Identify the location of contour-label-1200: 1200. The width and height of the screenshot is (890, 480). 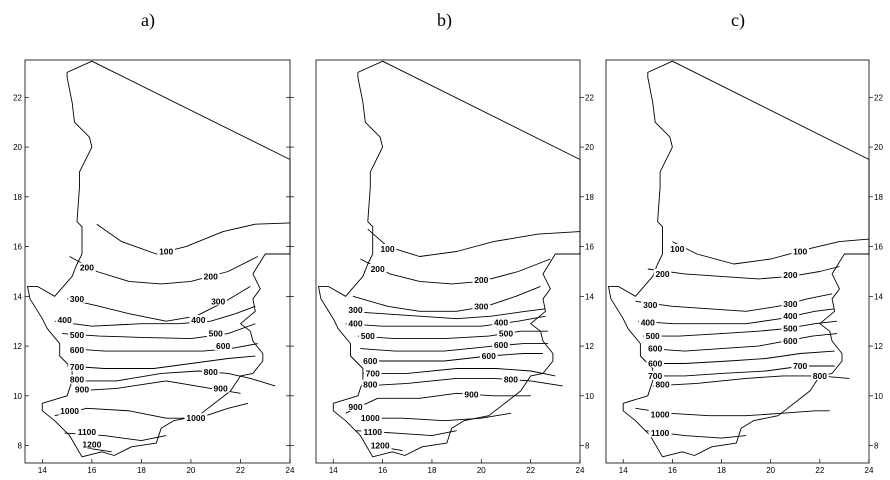
(380, 446).